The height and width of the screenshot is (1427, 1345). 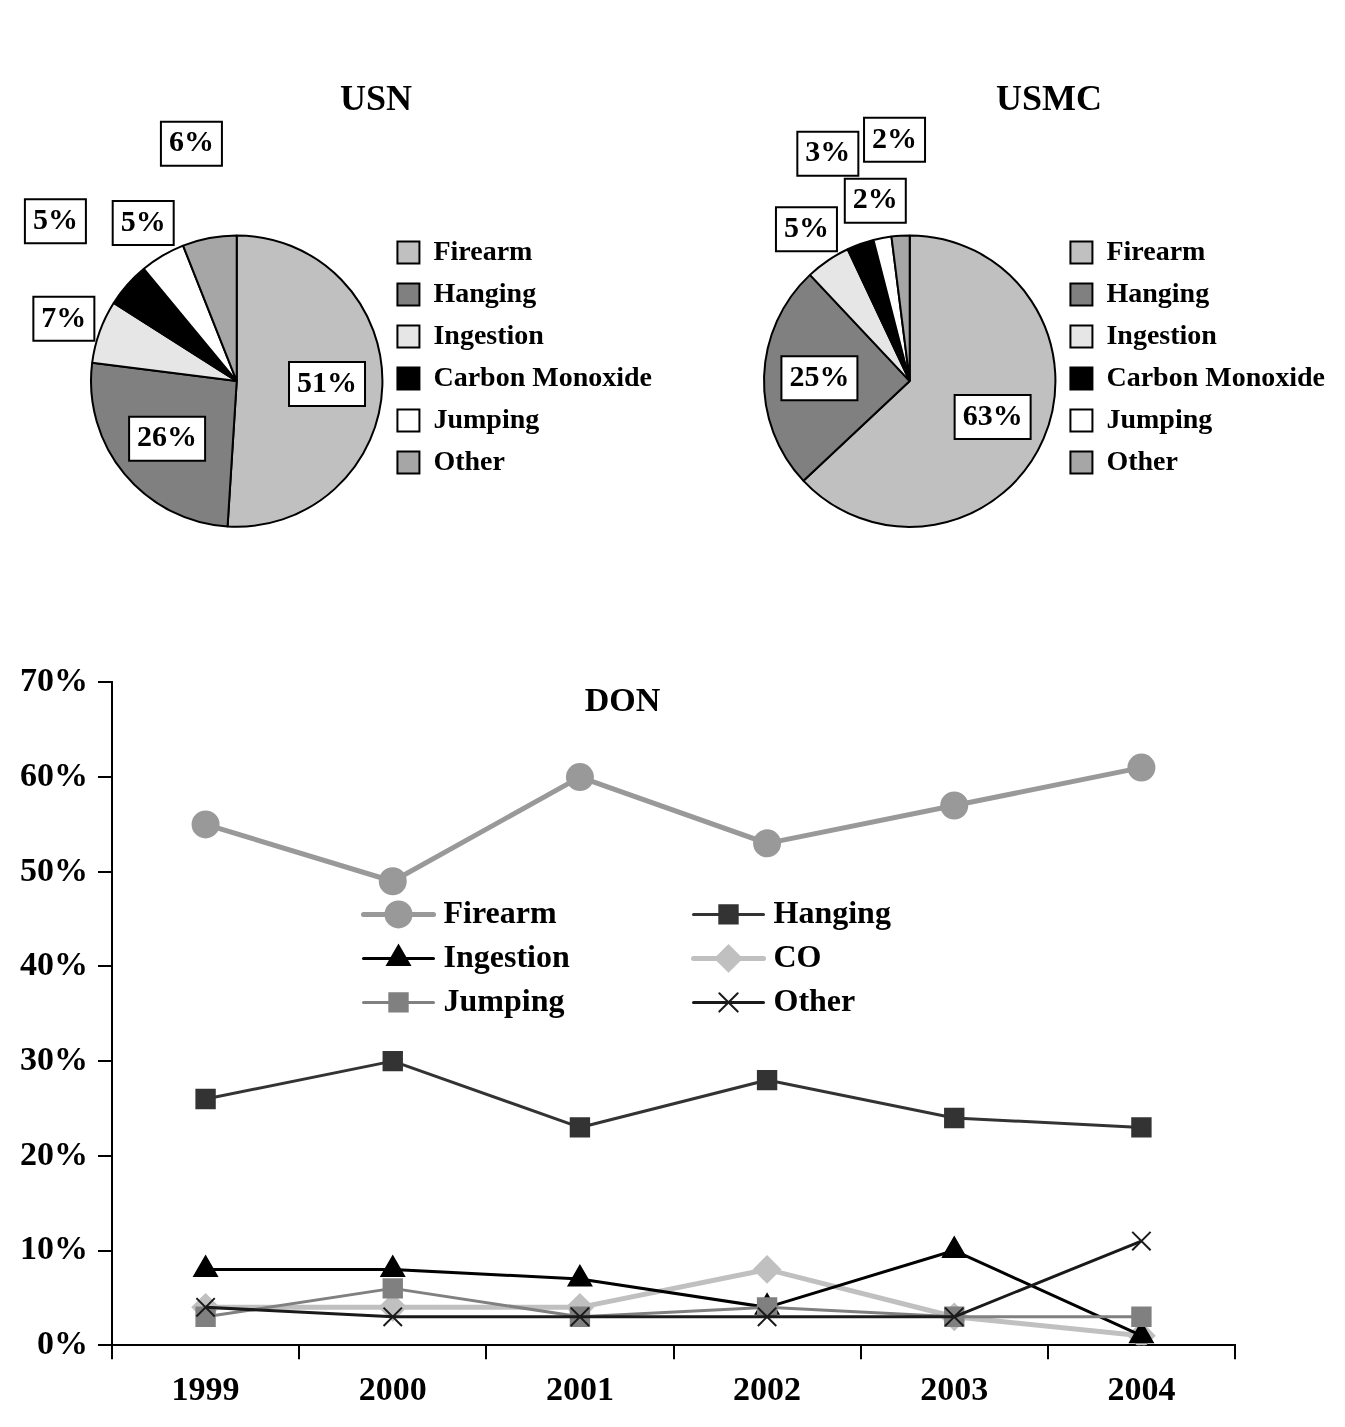 I want to click on y-tick-label: 20%, so click(x=54, y=1153).